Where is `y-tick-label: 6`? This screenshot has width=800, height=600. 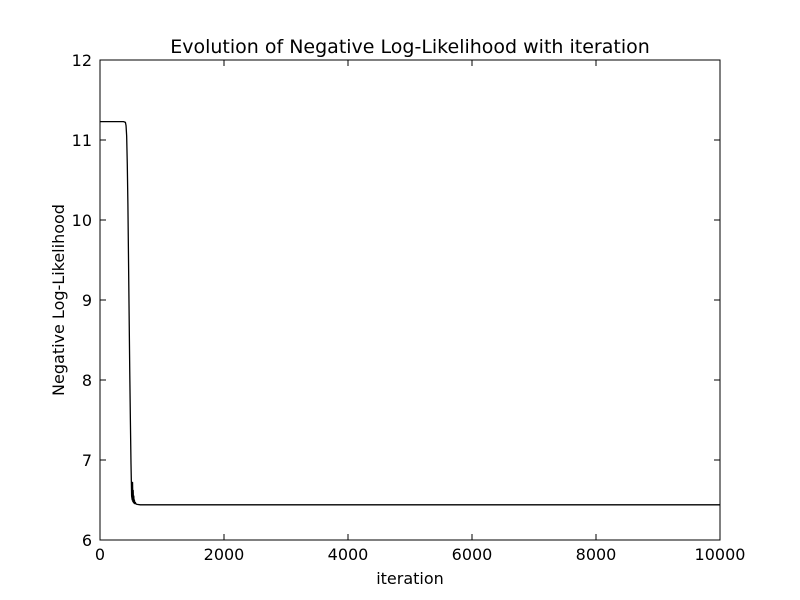
y-tick-label: 6 is located at coordinates (87, 540).